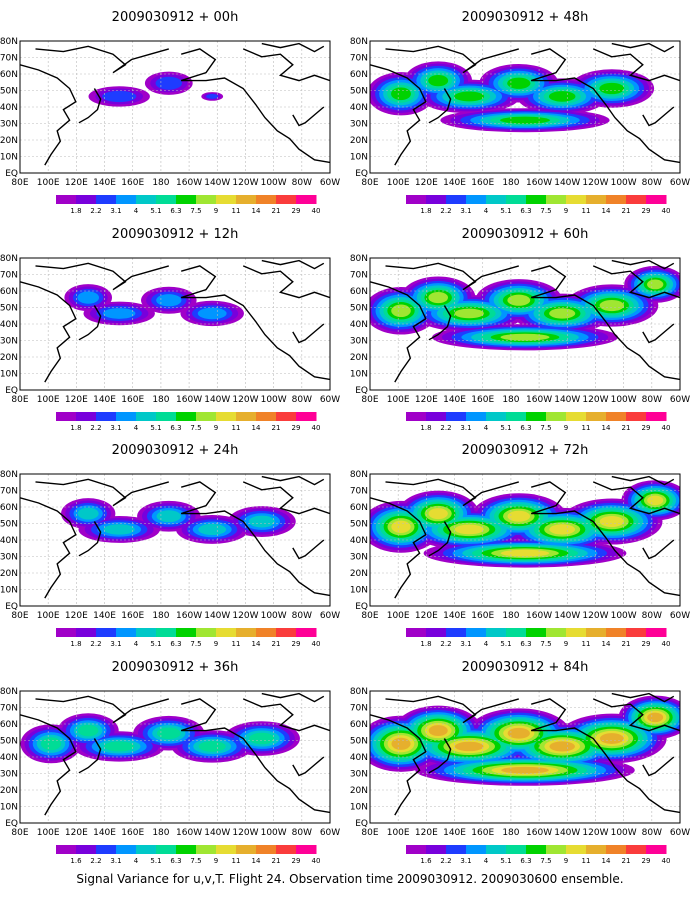  I want to click on colorbar-tick: 21, so click(626, 861).